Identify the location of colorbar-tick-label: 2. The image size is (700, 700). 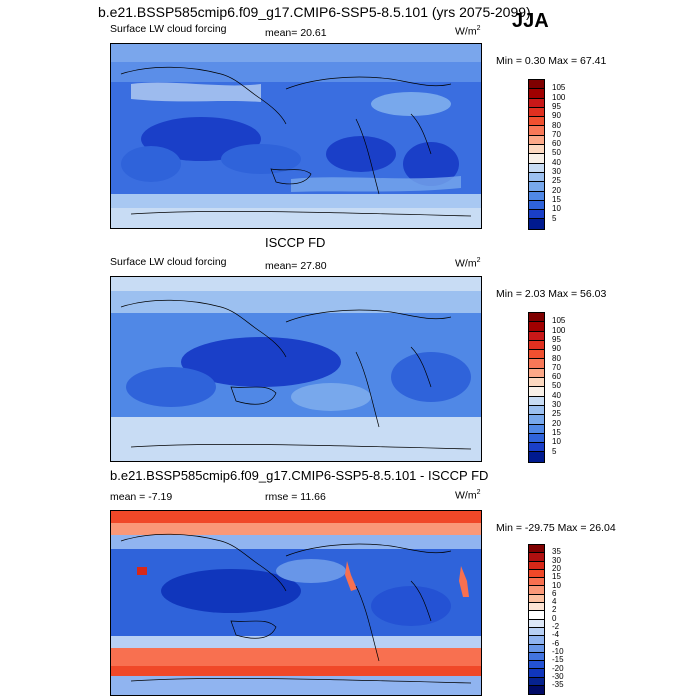
(554, 610).